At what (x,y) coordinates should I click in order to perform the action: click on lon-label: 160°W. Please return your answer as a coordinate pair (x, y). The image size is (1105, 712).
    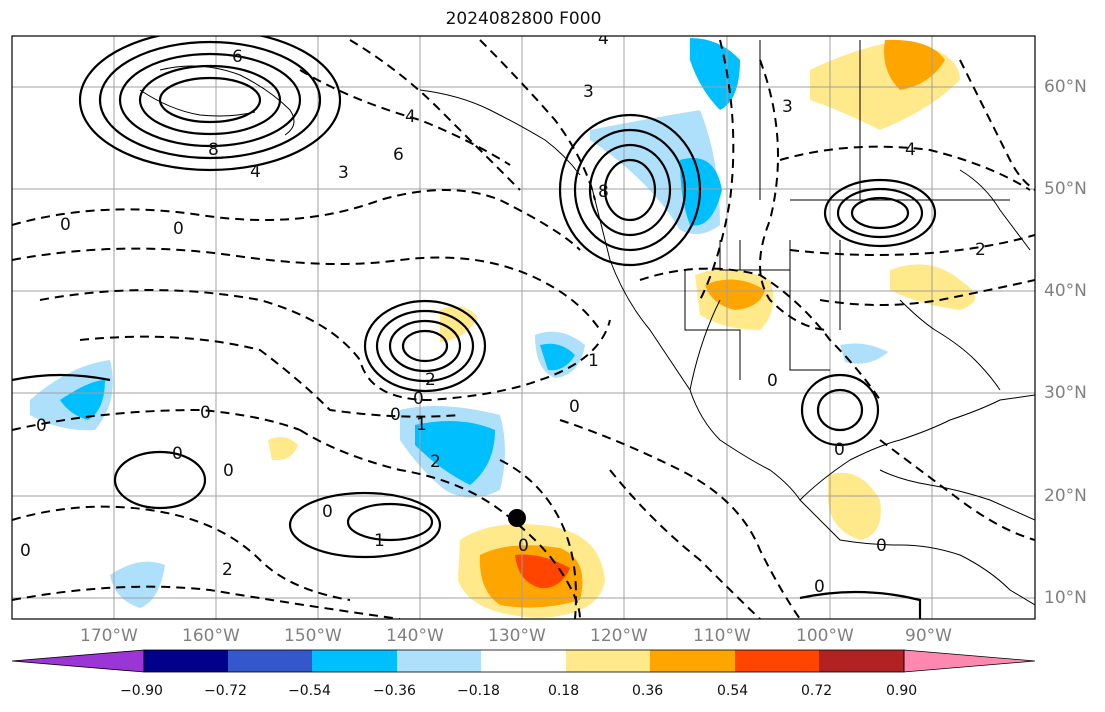
    Looking at the image, I should click on (211, 636).